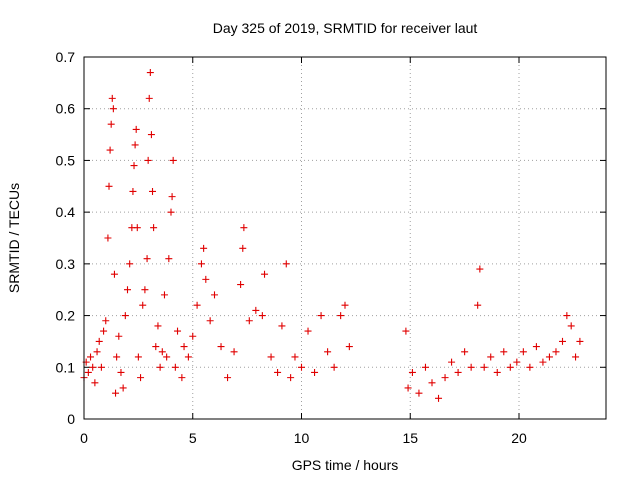 The height and width of the screenshot is (480, 640). I want to click on y-tick-label: 0.2, so click(66, 316).